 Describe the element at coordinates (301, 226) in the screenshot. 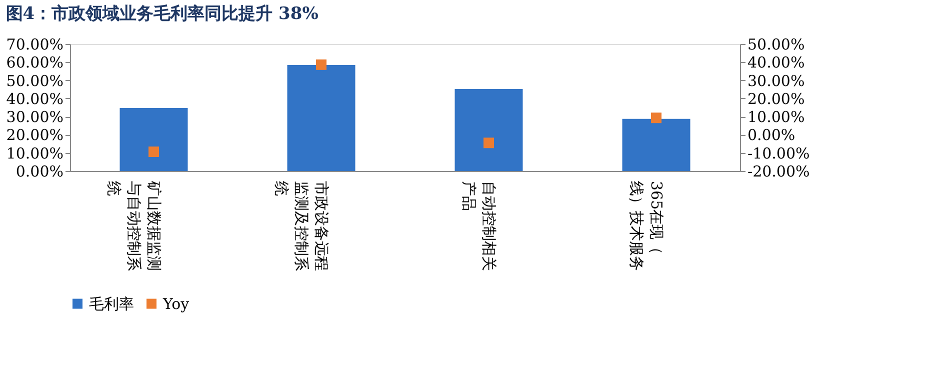

I see `x-tick-label: 市政设备远程监测及控制系统` at that location.